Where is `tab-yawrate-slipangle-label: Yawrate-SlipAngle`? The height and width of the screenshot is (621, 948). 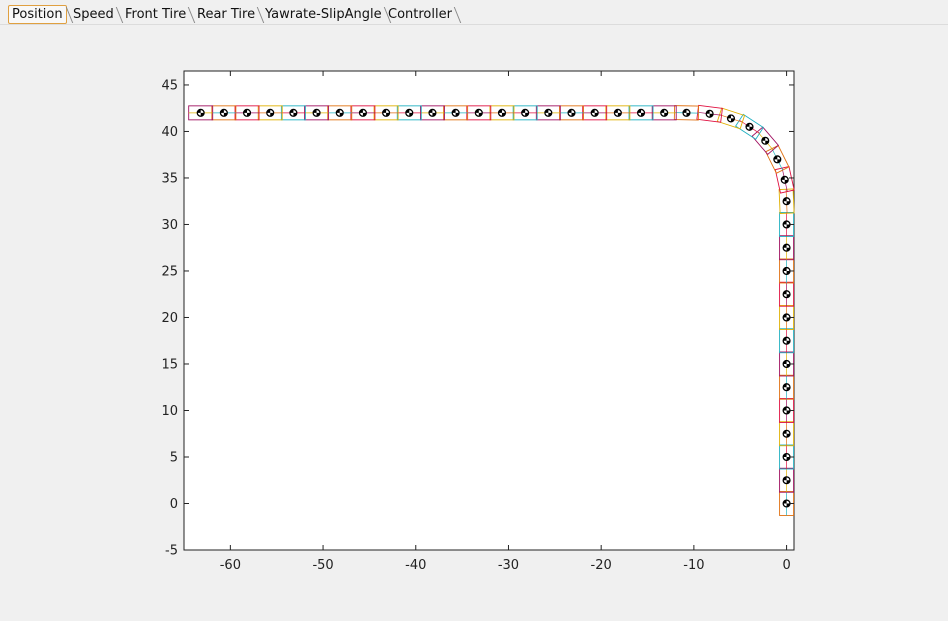 tab-yawrate-slipangle-label: Yawrate-SlipAngle is located at coordinates (323, 14).